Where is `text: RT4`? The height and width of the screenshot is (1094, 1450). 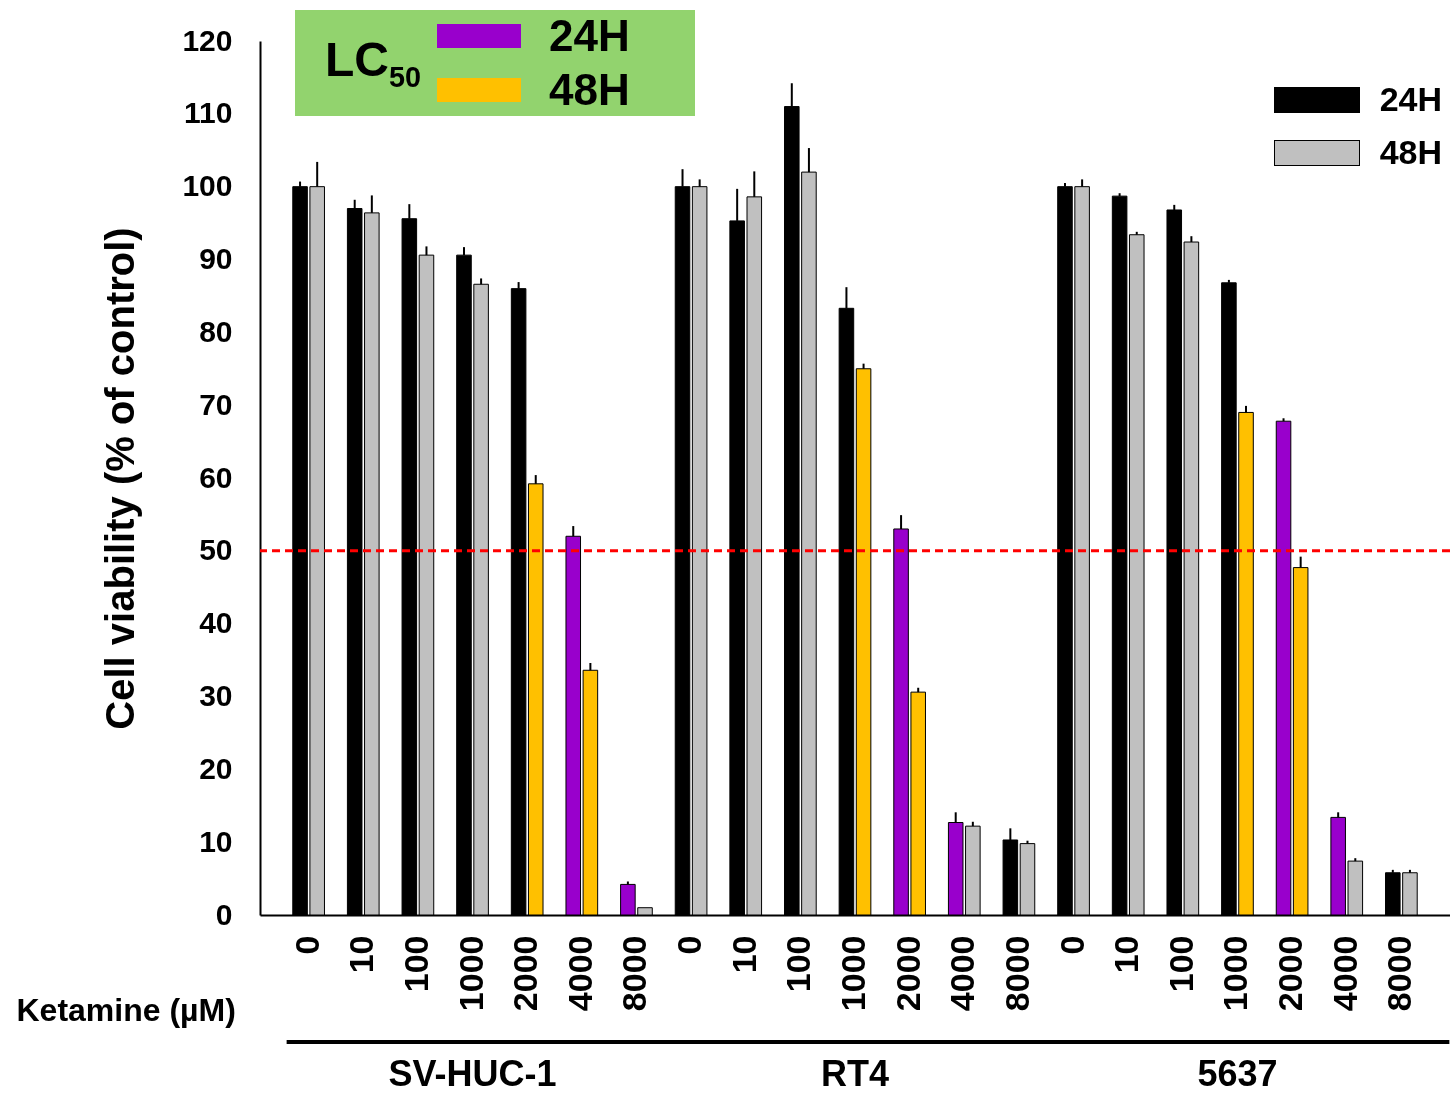 text: RT4 is located at coordinates (855, 1073).